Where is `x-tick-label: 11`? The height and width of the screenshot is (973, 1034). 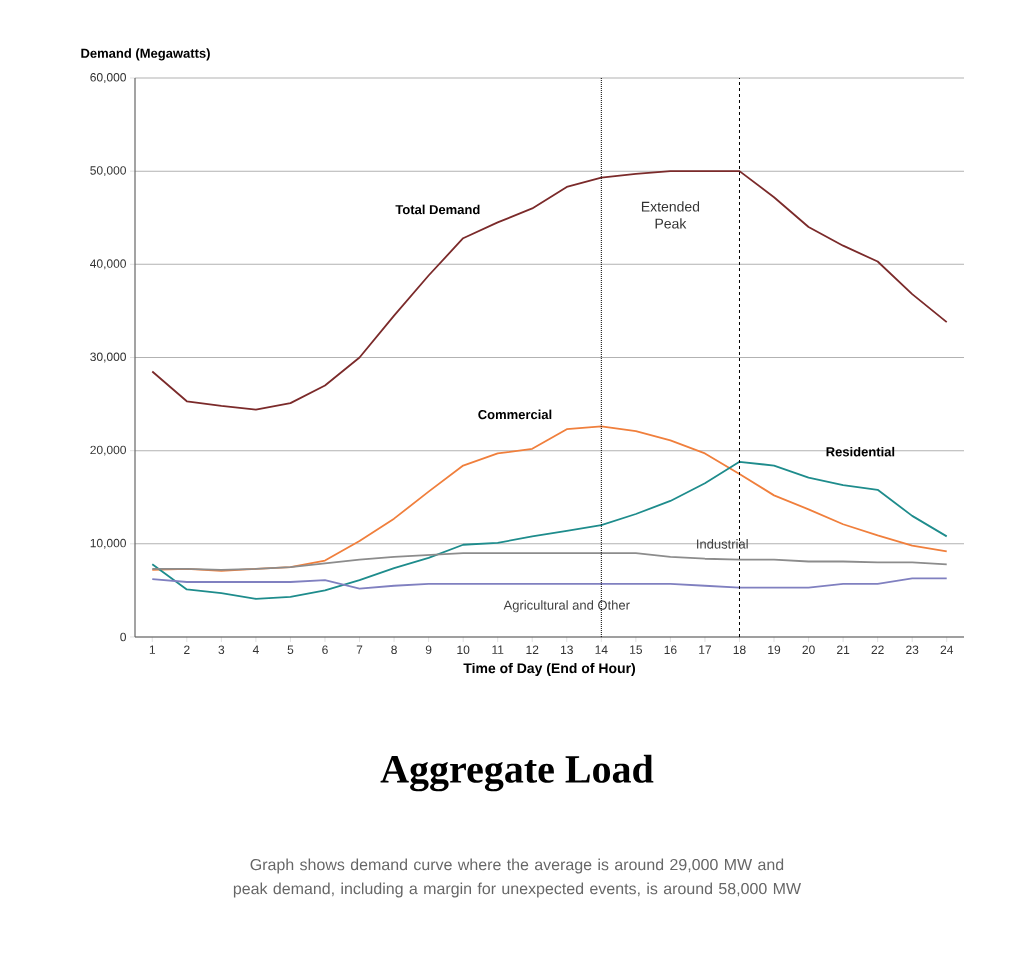
x-tick-label: 11 is located at coordinates (498, 649).